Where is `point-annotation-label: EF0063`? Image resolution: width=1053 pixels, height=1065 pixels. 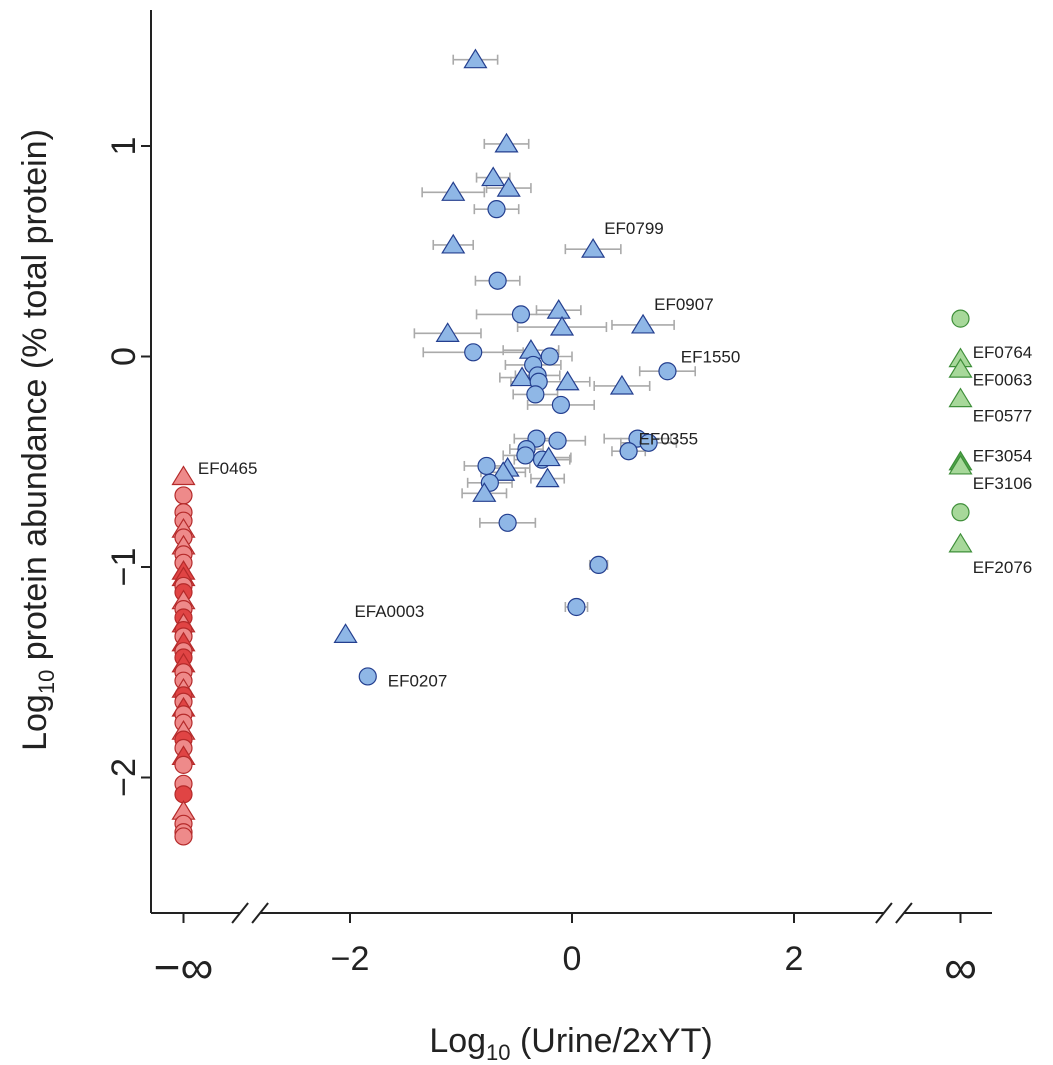
point-annotation-label: EF0063 is located at coordinates (1003, 380).